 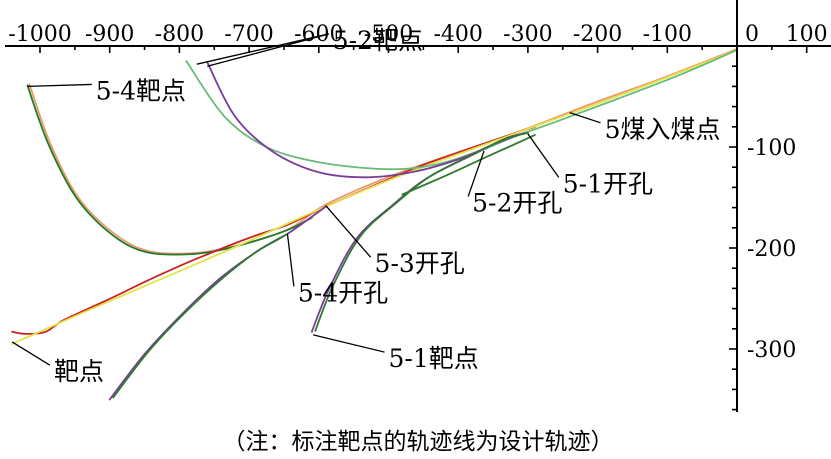 I want to click on y-tick-label: -200, so click(x=771, y=249).